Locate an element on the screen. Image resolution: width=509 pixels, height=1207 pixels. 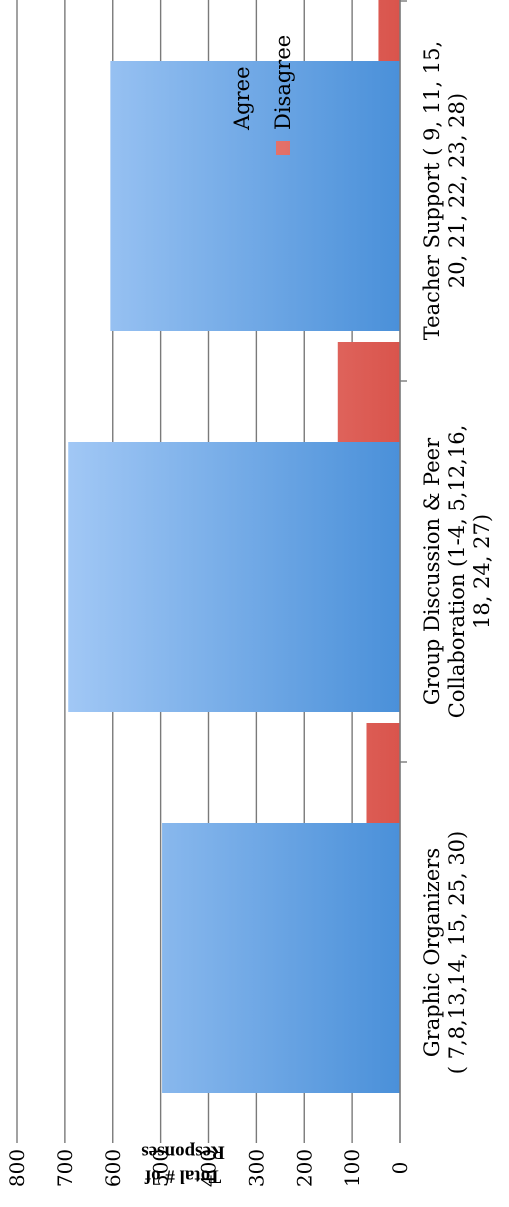
y-tick-label: 400 is located at coordinates (209, 1168).